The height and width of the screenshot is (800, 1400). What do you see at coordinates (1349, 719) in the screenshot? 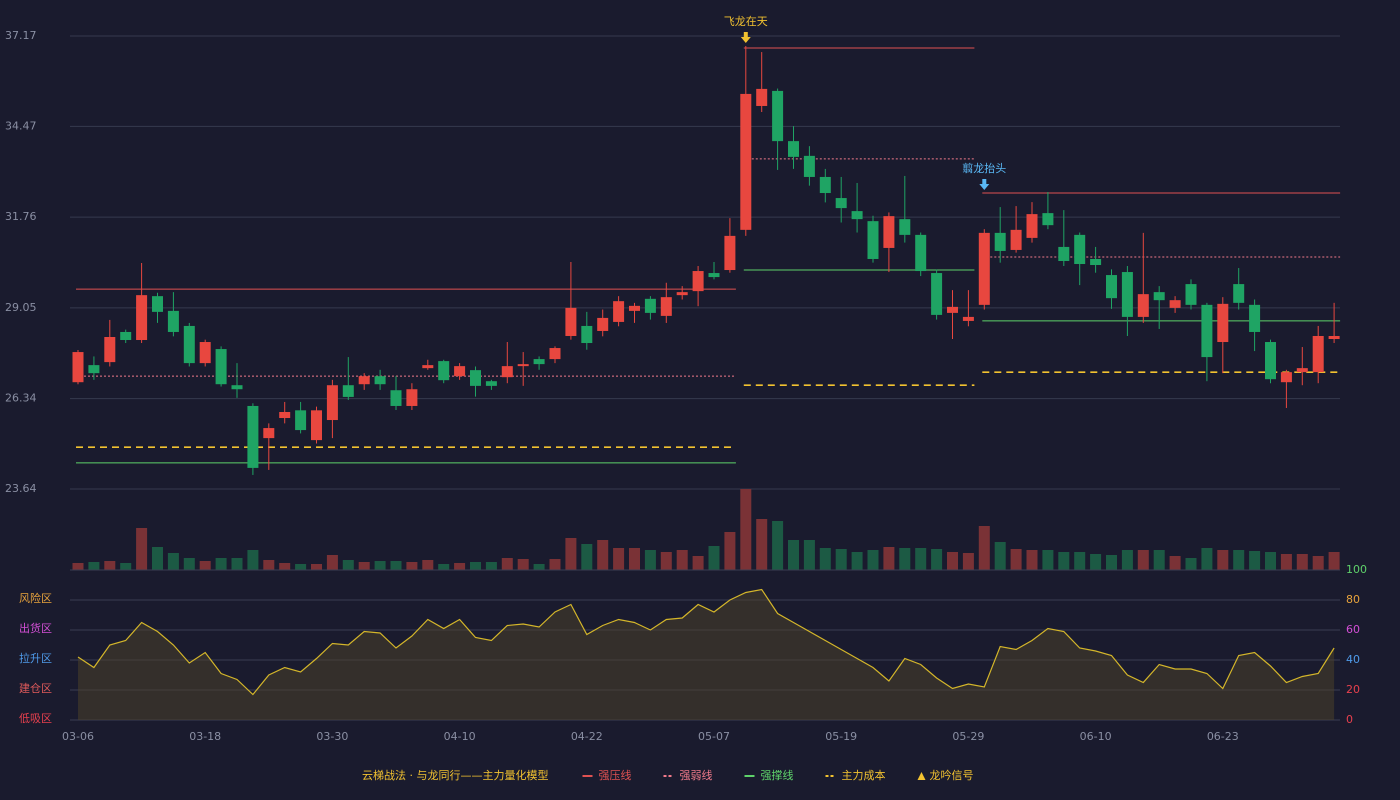
I see `y2-tick-label: 0` at bounding box center [1349, 719].